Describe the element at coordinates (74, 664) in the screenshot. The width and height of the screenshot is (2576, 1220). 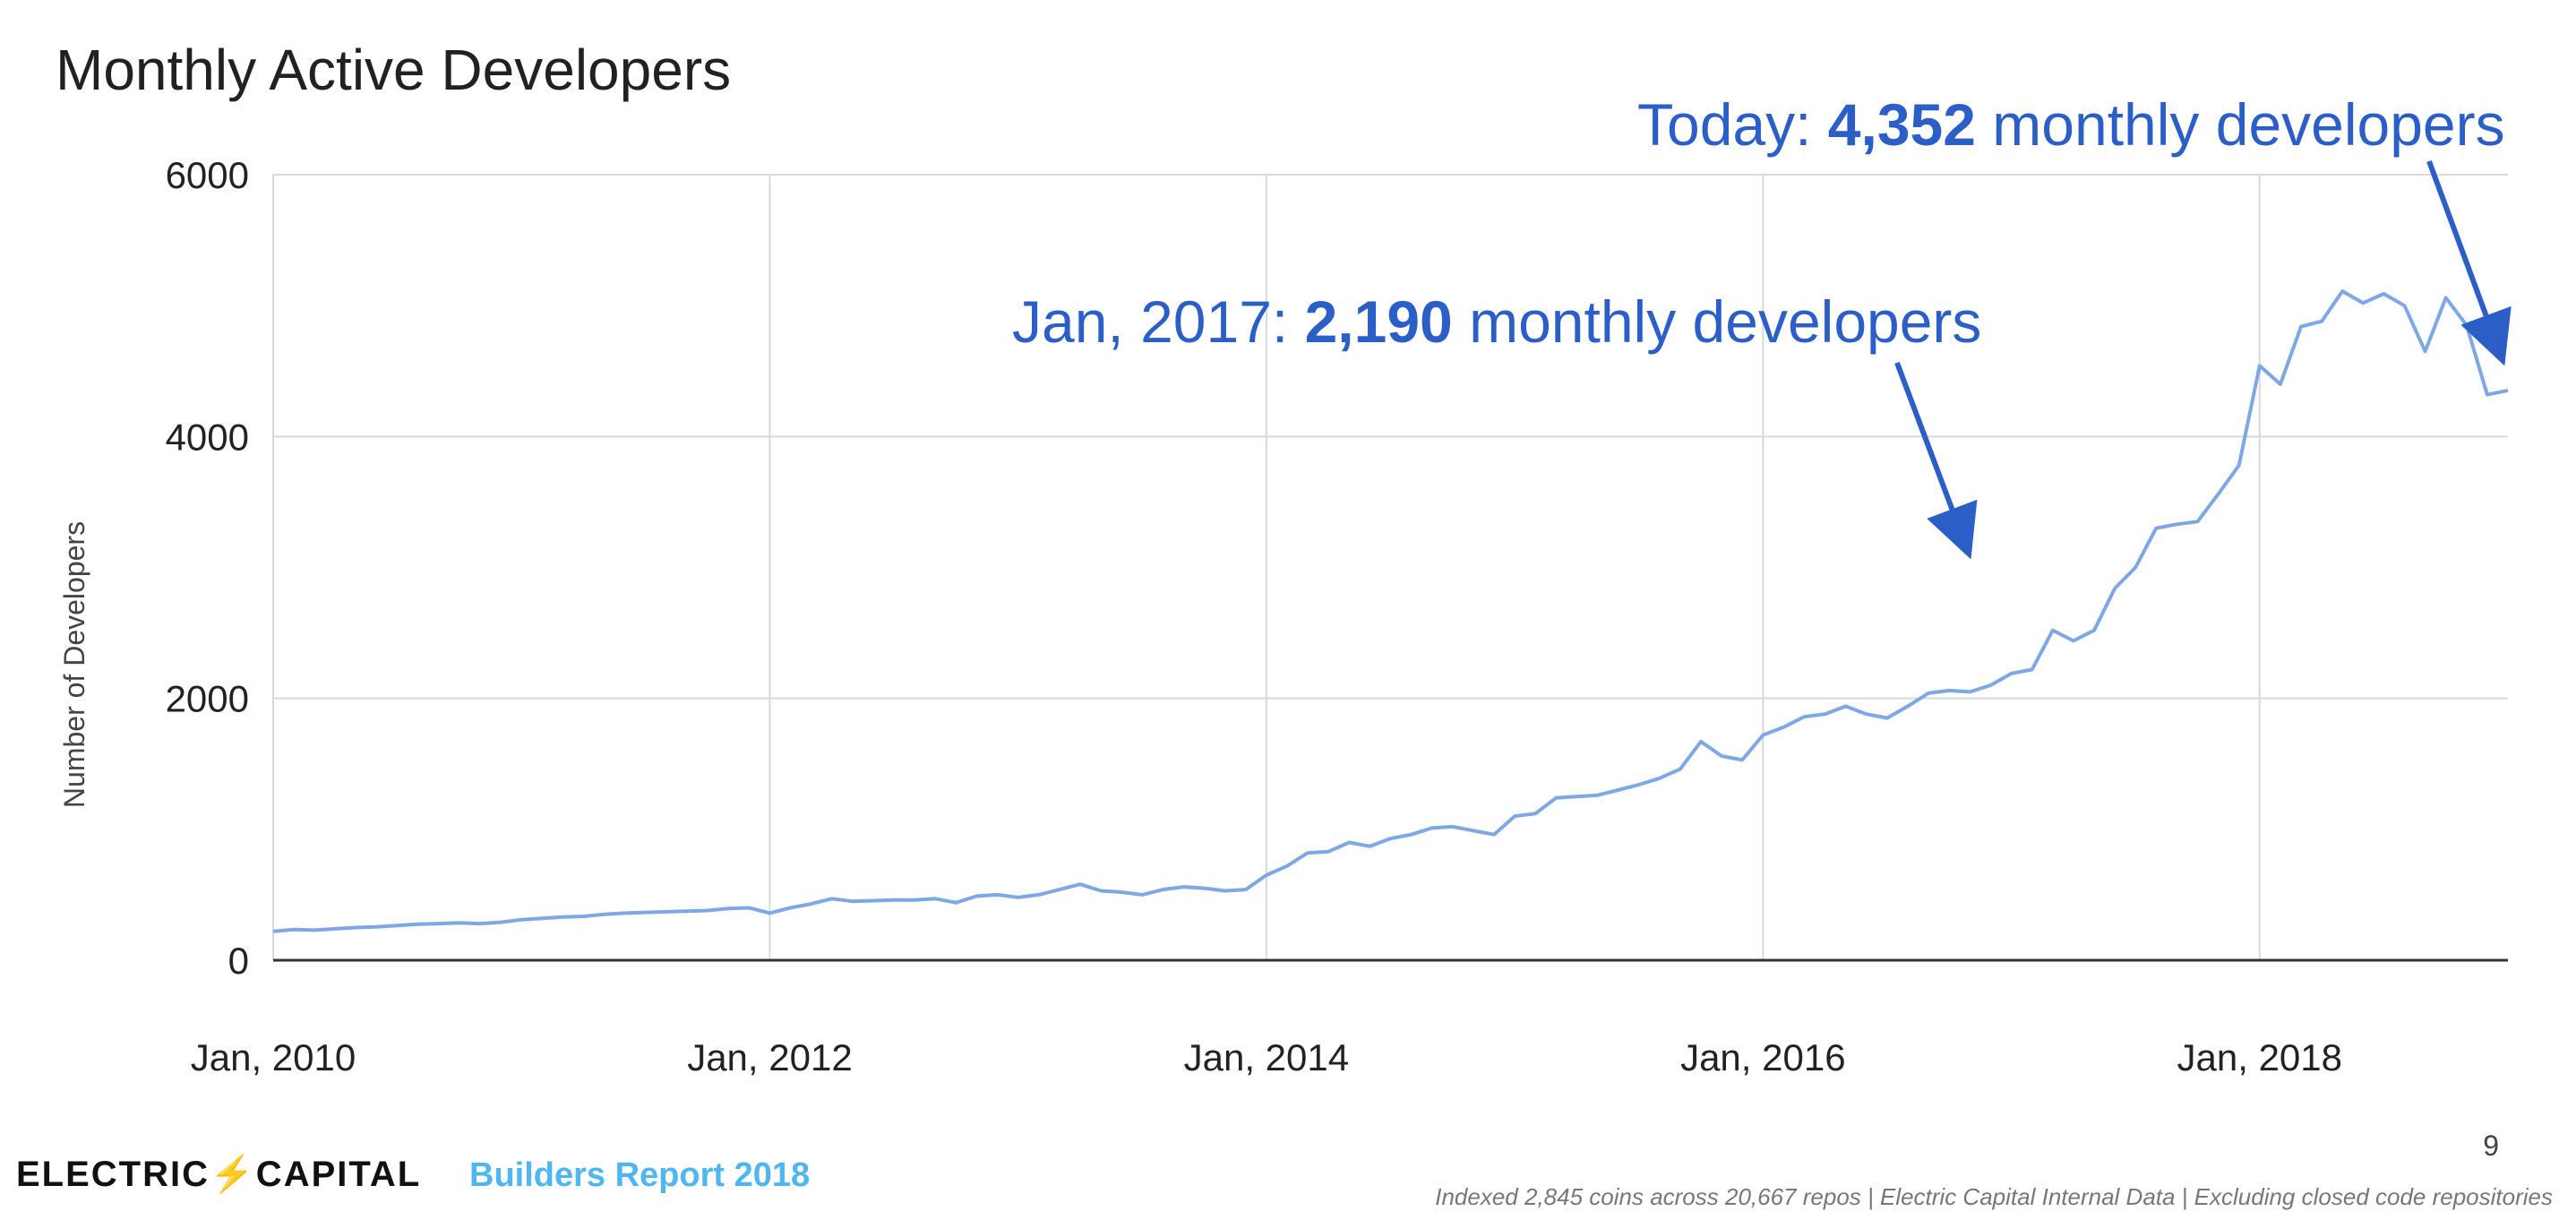
I see `y-axis-label: Number of Developers` at that location.